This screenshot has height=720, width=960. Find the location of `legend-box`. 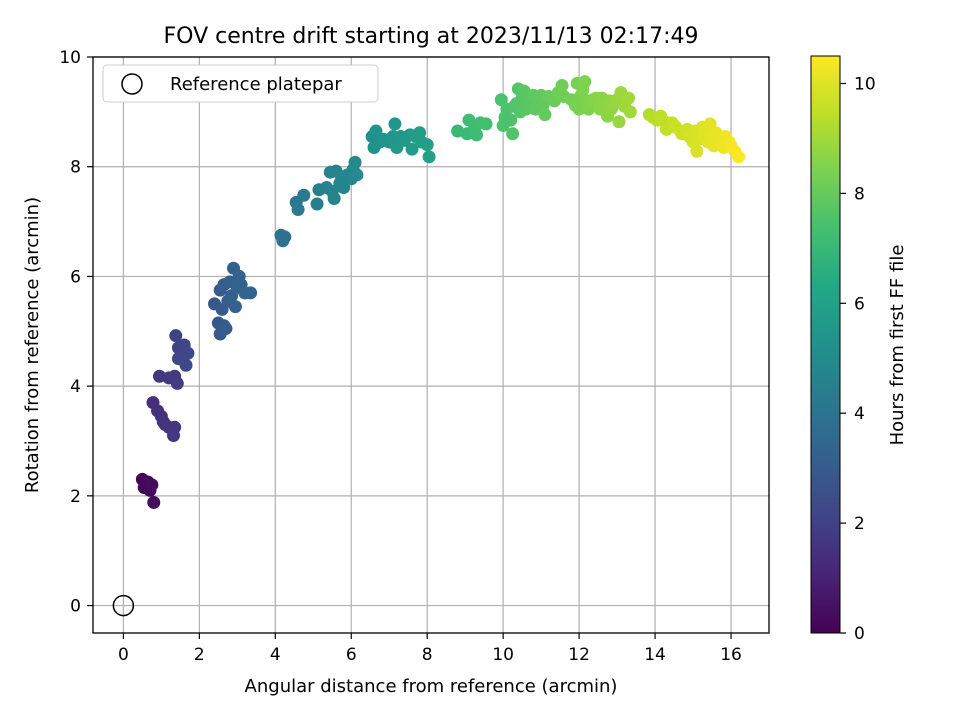

legend-box is located at coordinates (240, 83).